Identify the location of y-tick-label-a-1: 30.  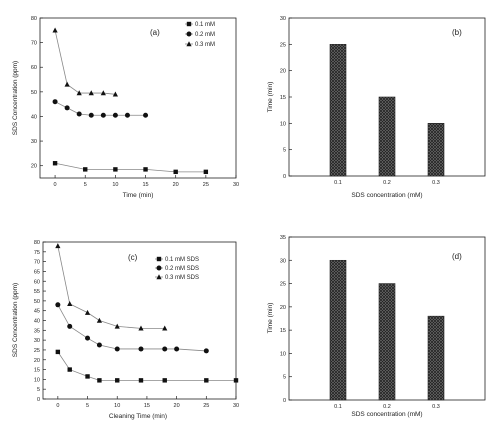
(34, 142).